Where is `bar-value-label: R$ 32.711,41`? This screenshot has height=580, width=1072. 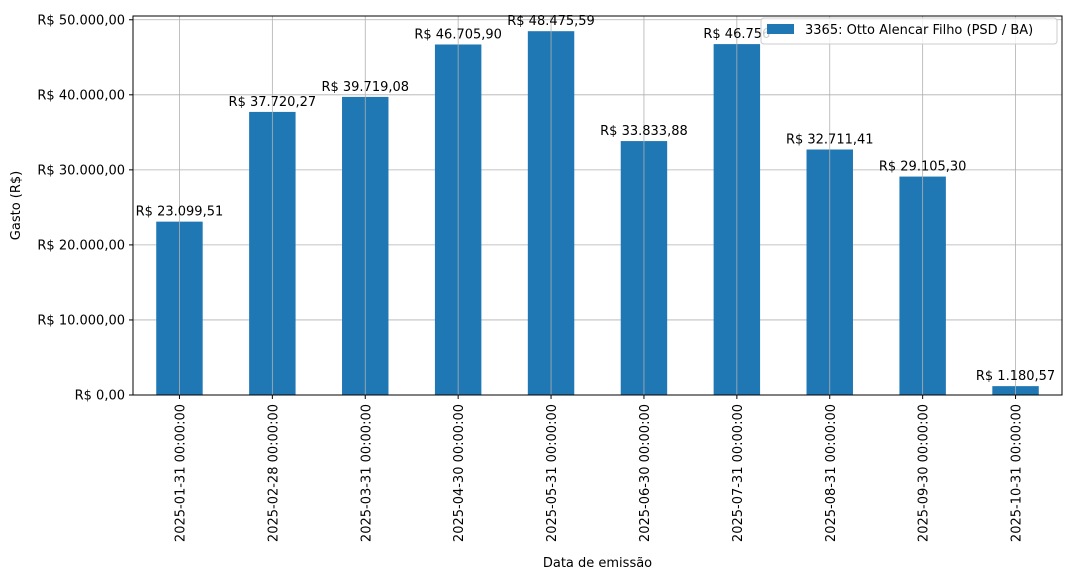 bar-value-label: R$ 32.711,41 is located at coordinates (830, 140).